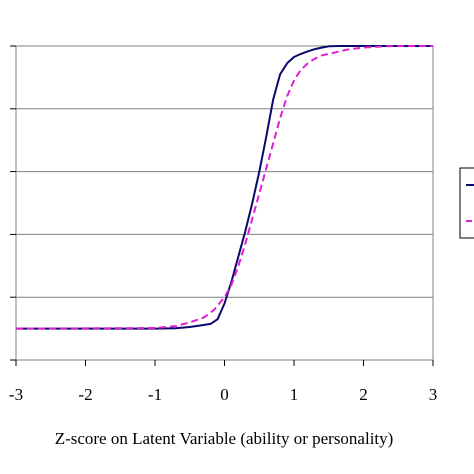 Image resolution: width=474 pixels, height=474 pixels. I want to click on x-tick-label: -3, so click(16, 394).